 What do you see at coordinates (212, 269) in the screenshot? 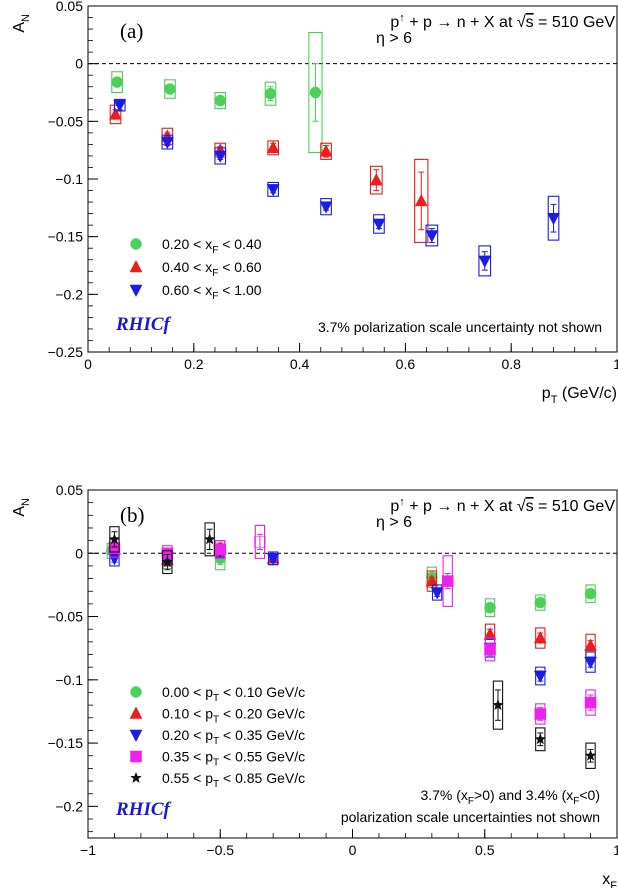
I see `legend-label: 0.40 < xF < 0.60` at bounding box center [212, 269].